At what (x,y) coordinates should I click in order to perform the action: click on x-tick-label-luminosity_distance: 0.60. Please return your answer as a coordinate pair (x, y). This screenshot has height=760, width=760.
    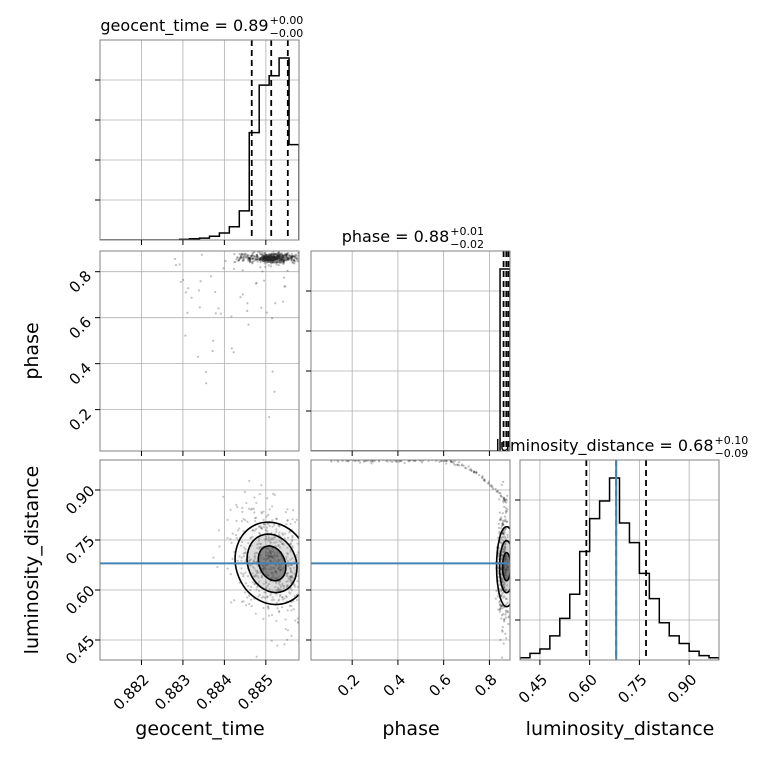
    Looking at the image, I should click on (583, 689).